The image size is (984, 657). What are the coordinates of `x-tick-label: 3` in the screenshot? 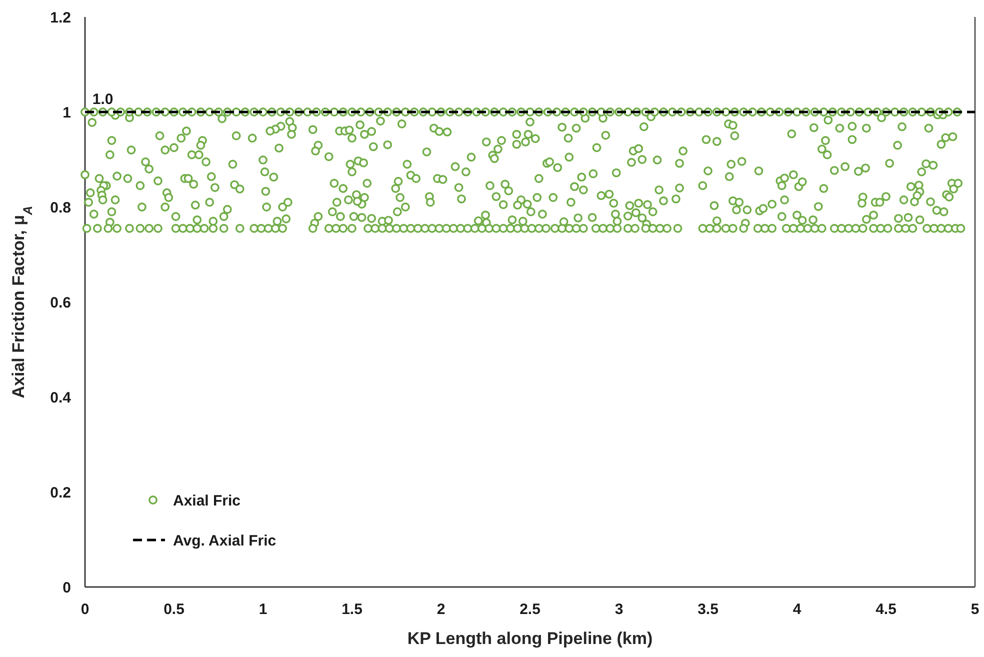 It's located at (619, 609).